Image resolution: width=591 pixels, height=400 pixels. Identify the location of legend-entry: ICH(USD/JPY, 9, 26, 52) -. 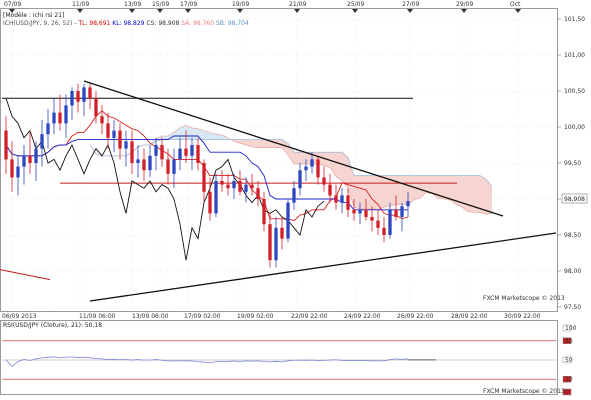
(40, 23).